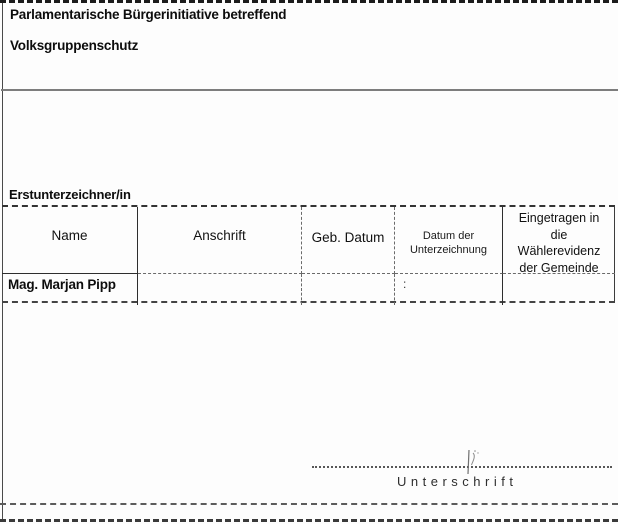  I want to click on column-header-datum-der-unterzeichnung: Datum der Unterzeichnung, so click(449, 240).